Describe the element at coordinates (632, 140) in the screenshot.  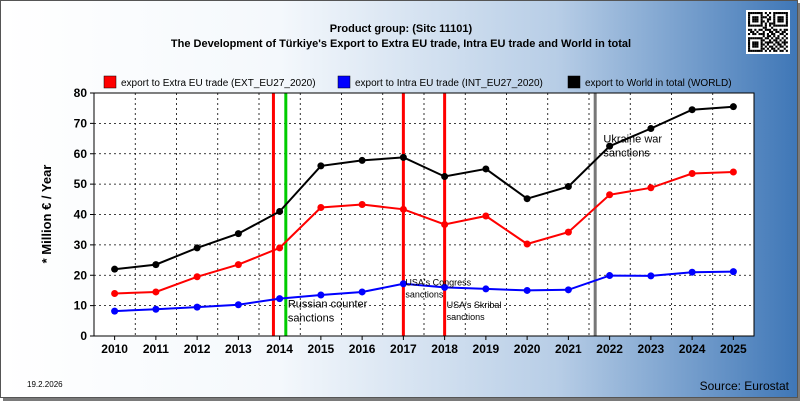
I see `annotation-text: Ukraine war` at that location.